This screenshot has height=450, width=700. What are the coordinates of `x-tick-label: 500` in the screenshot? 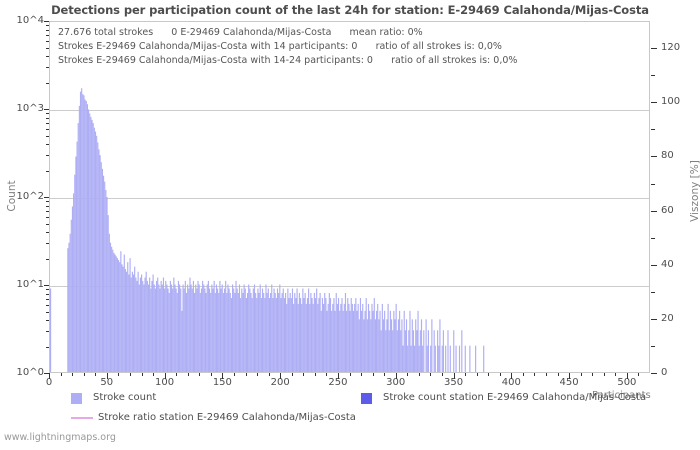 It's located at (627, 382).